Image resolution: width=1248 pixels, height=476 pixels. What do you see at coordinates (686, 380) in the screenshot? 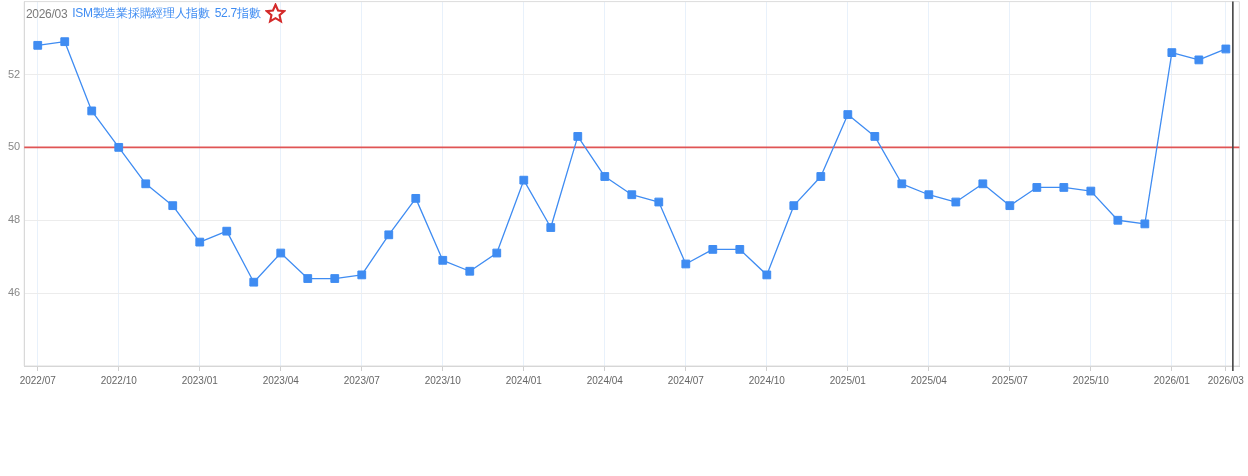
I see `x-tick-label: 2024/07` at bounding box center [686, 380].